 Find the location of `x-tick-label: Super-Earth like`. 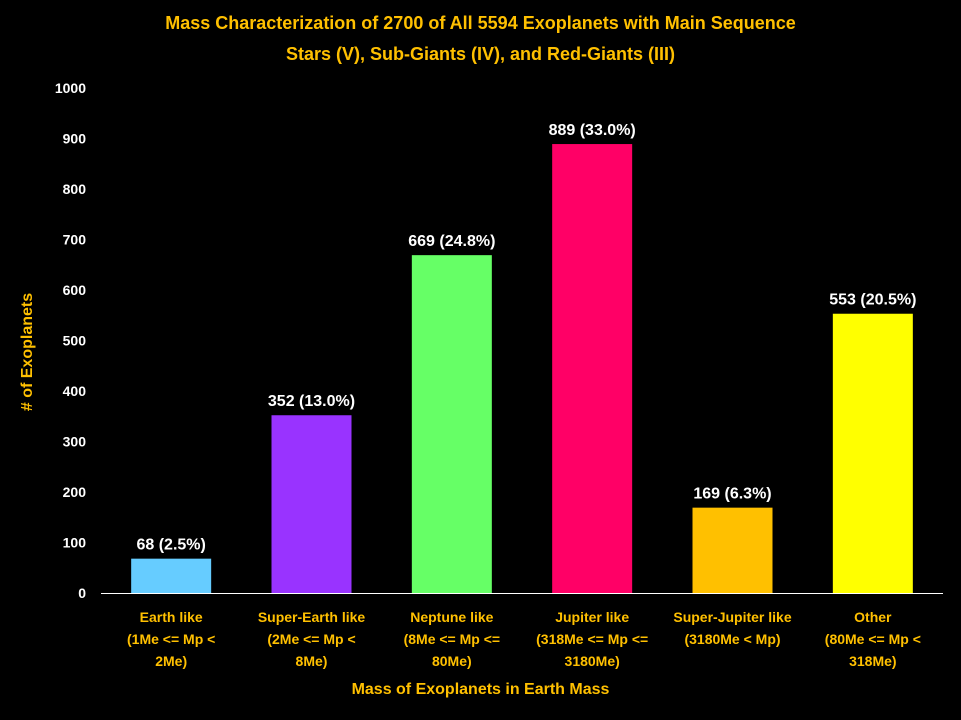

x-tick-label: Super-Earth like is located at coordinates (312, 617).